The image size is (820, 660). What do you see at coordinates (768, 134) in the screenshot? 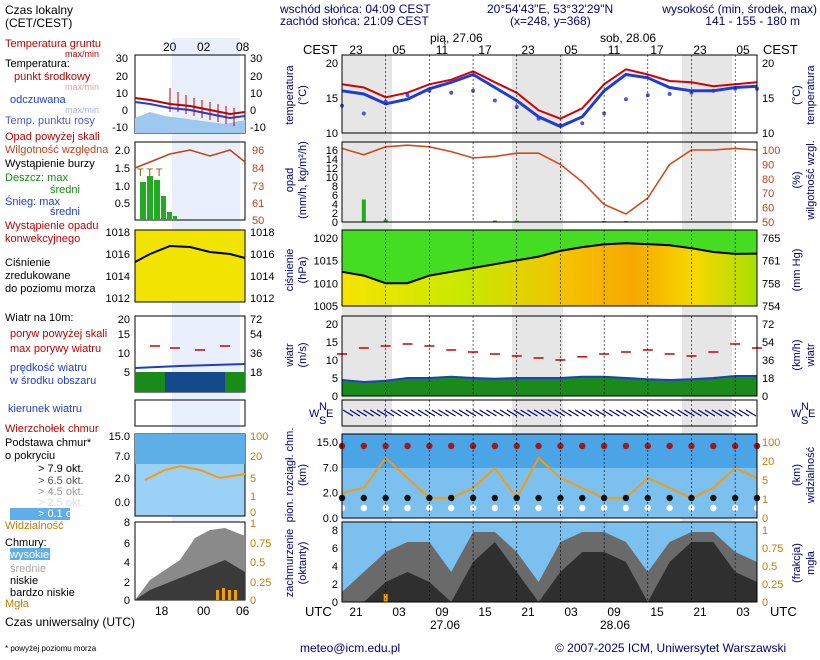
I see `axis-tick: 10` at bounding box center [768, 134].